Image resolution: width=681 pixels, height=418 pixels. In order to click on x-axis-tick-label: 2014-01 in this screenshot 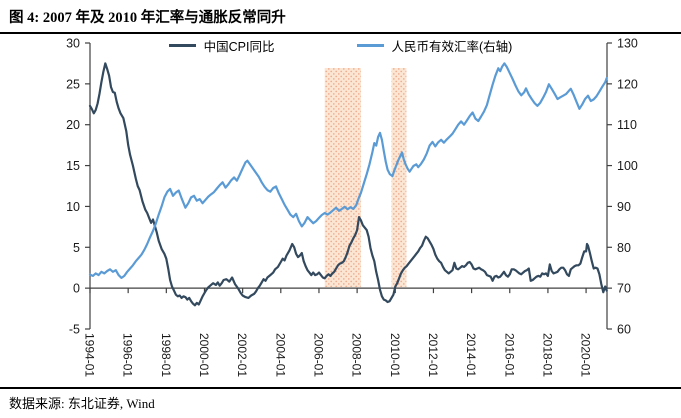, I will do `click(471, 355)`.